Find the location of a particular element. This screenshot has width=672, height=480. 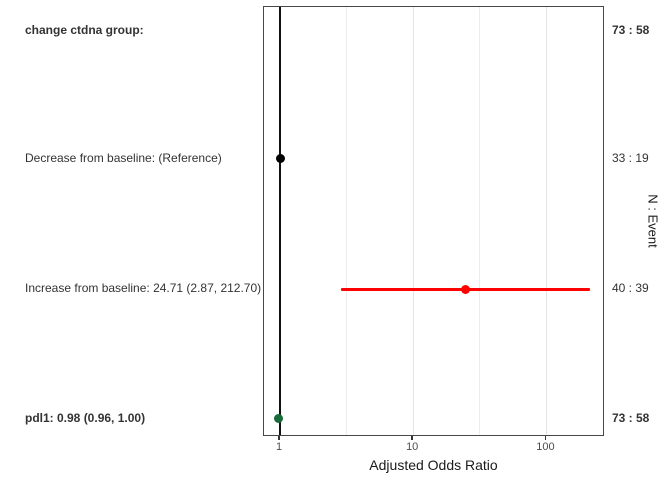

reference-line is located at coordinates (280, 221).